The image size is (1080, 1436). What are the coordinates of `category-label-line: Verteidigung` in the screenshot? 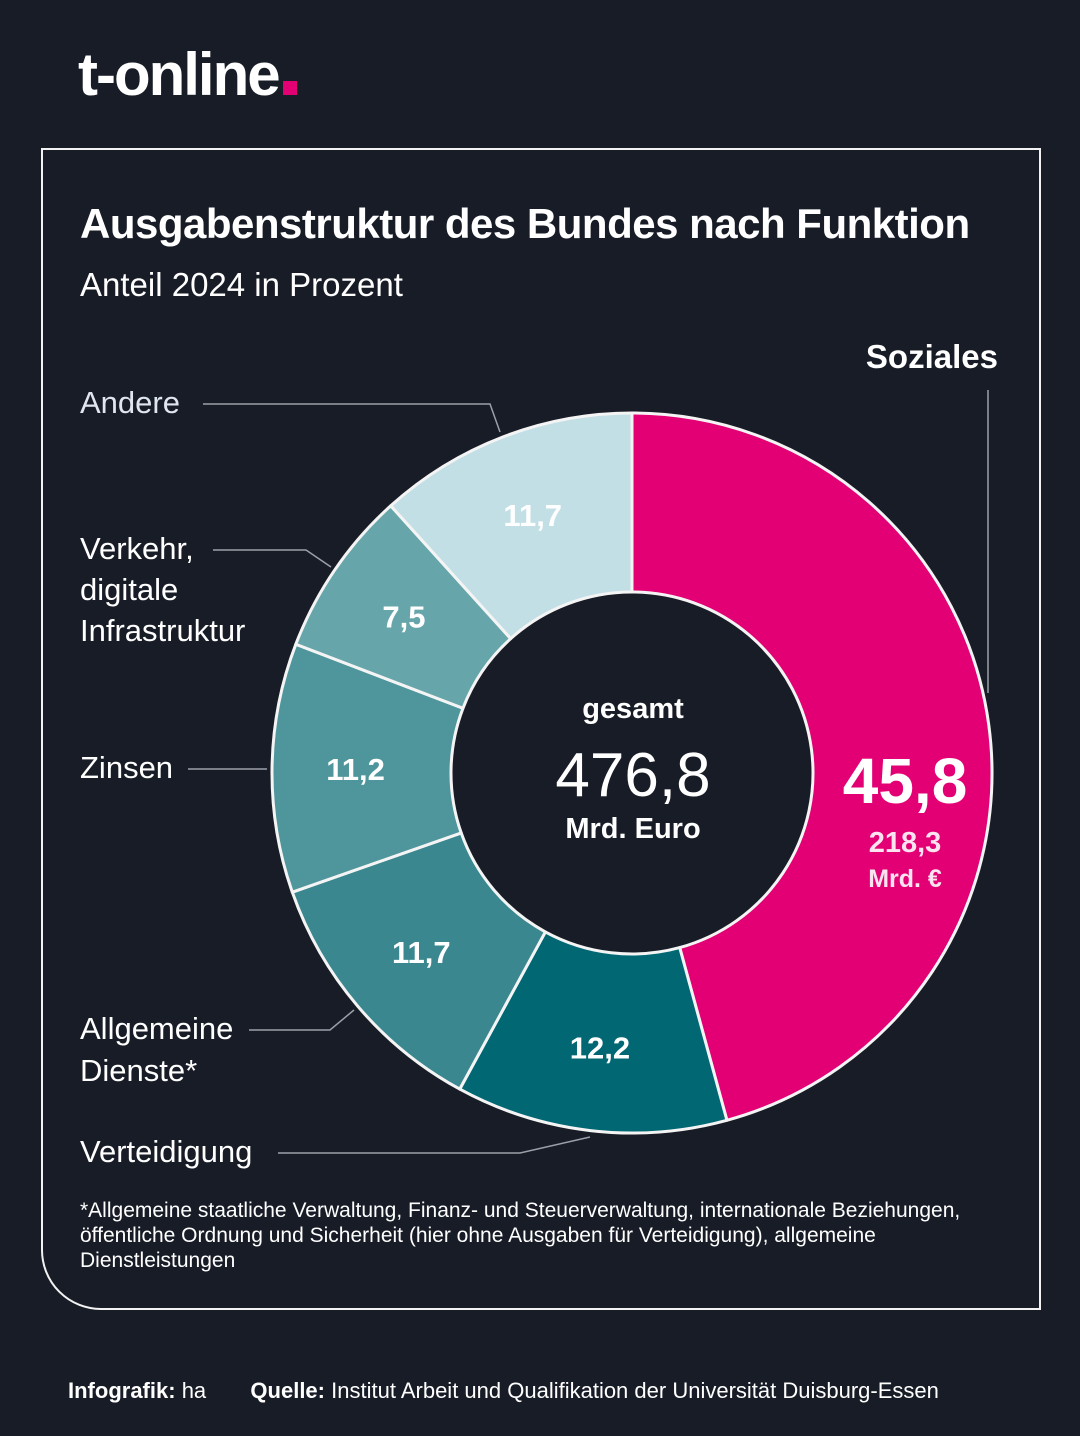 It's located at (166, 1151).